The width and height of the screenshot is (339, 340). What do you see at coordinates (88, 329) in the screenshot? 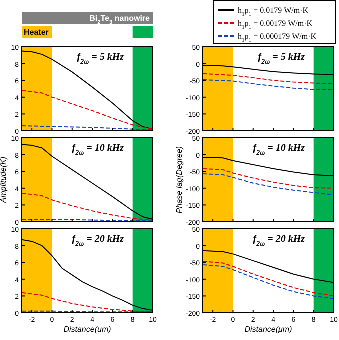
I see `x-axis-title: Distance(um)` at bounding box center [88, 329].